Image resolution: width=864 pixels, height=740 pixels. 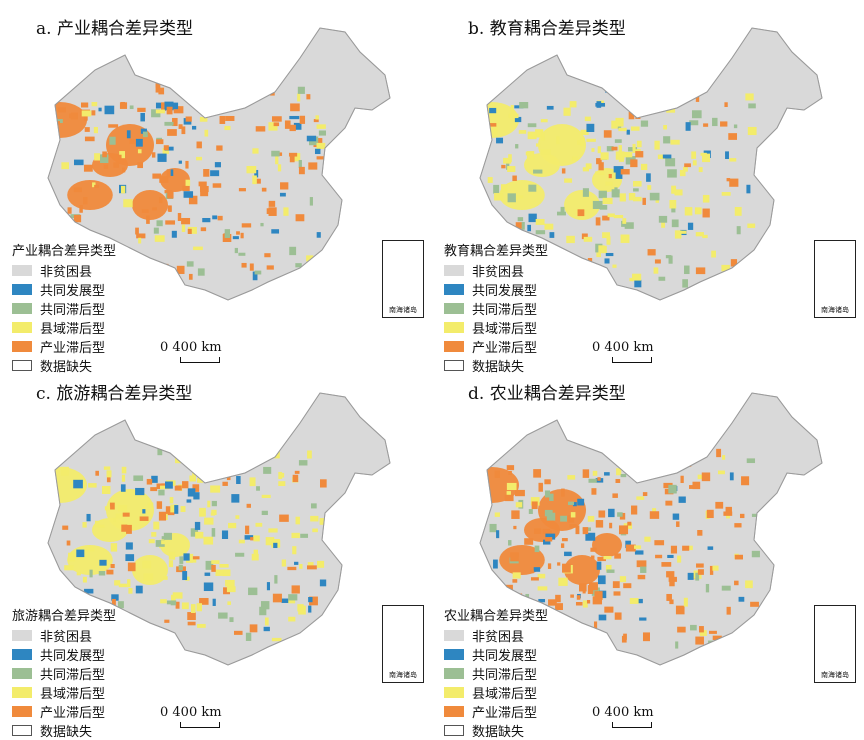 What do you see at coordinates (505, 675) in the screenshot?
I see `legend-label: 共同滞后型` at bounding box center [505, 675].